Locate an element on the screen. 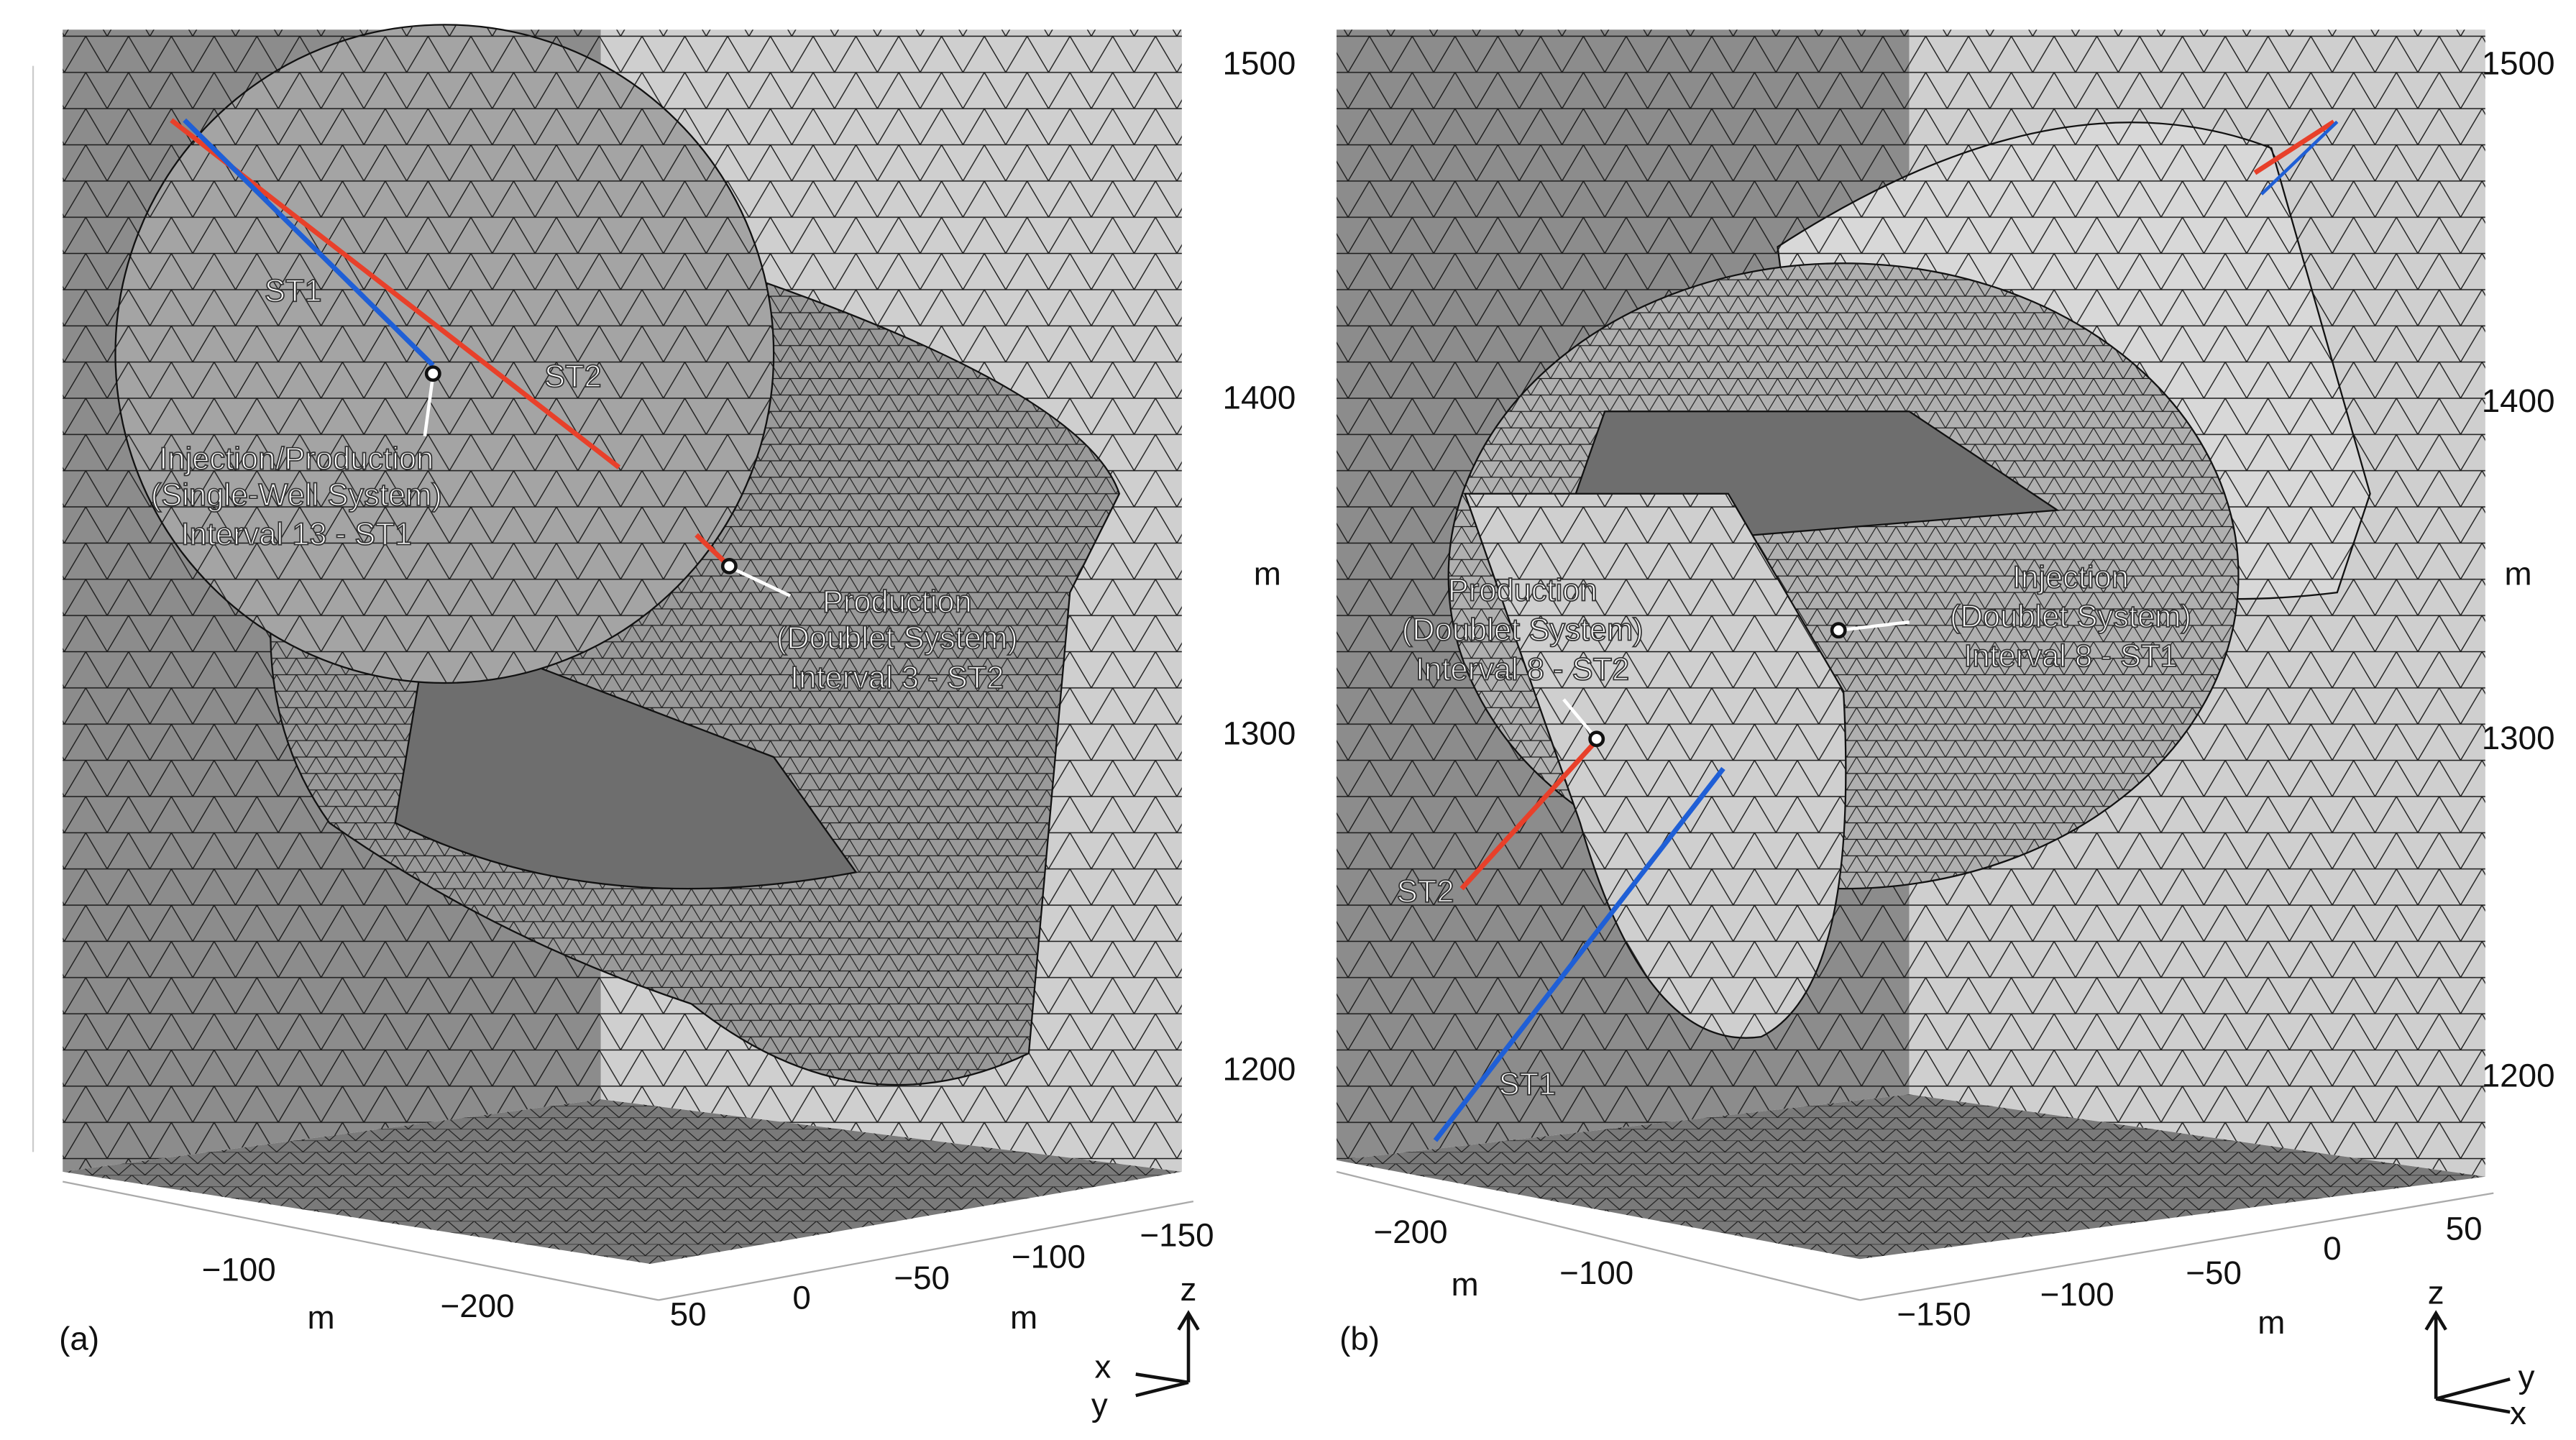 This screenshot has height=1440, width=2576. annotation: Interval 3 - ST2 is located at coordinates (897, 678).